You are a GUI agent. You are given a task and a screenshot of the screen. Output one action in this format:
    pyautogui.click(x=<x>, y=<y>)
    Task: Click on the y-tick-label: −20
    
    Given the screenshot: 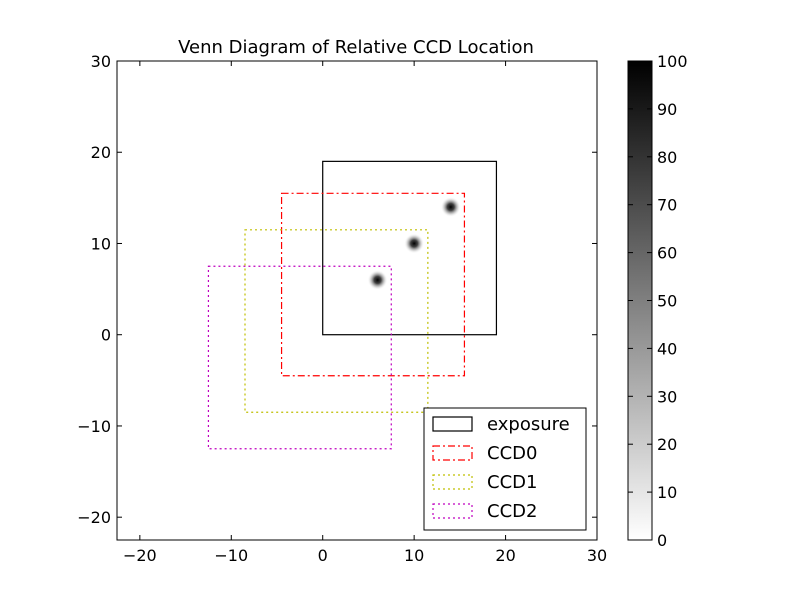 What is the action you would take?
    pyautogui.click(x=94, y=517)
    